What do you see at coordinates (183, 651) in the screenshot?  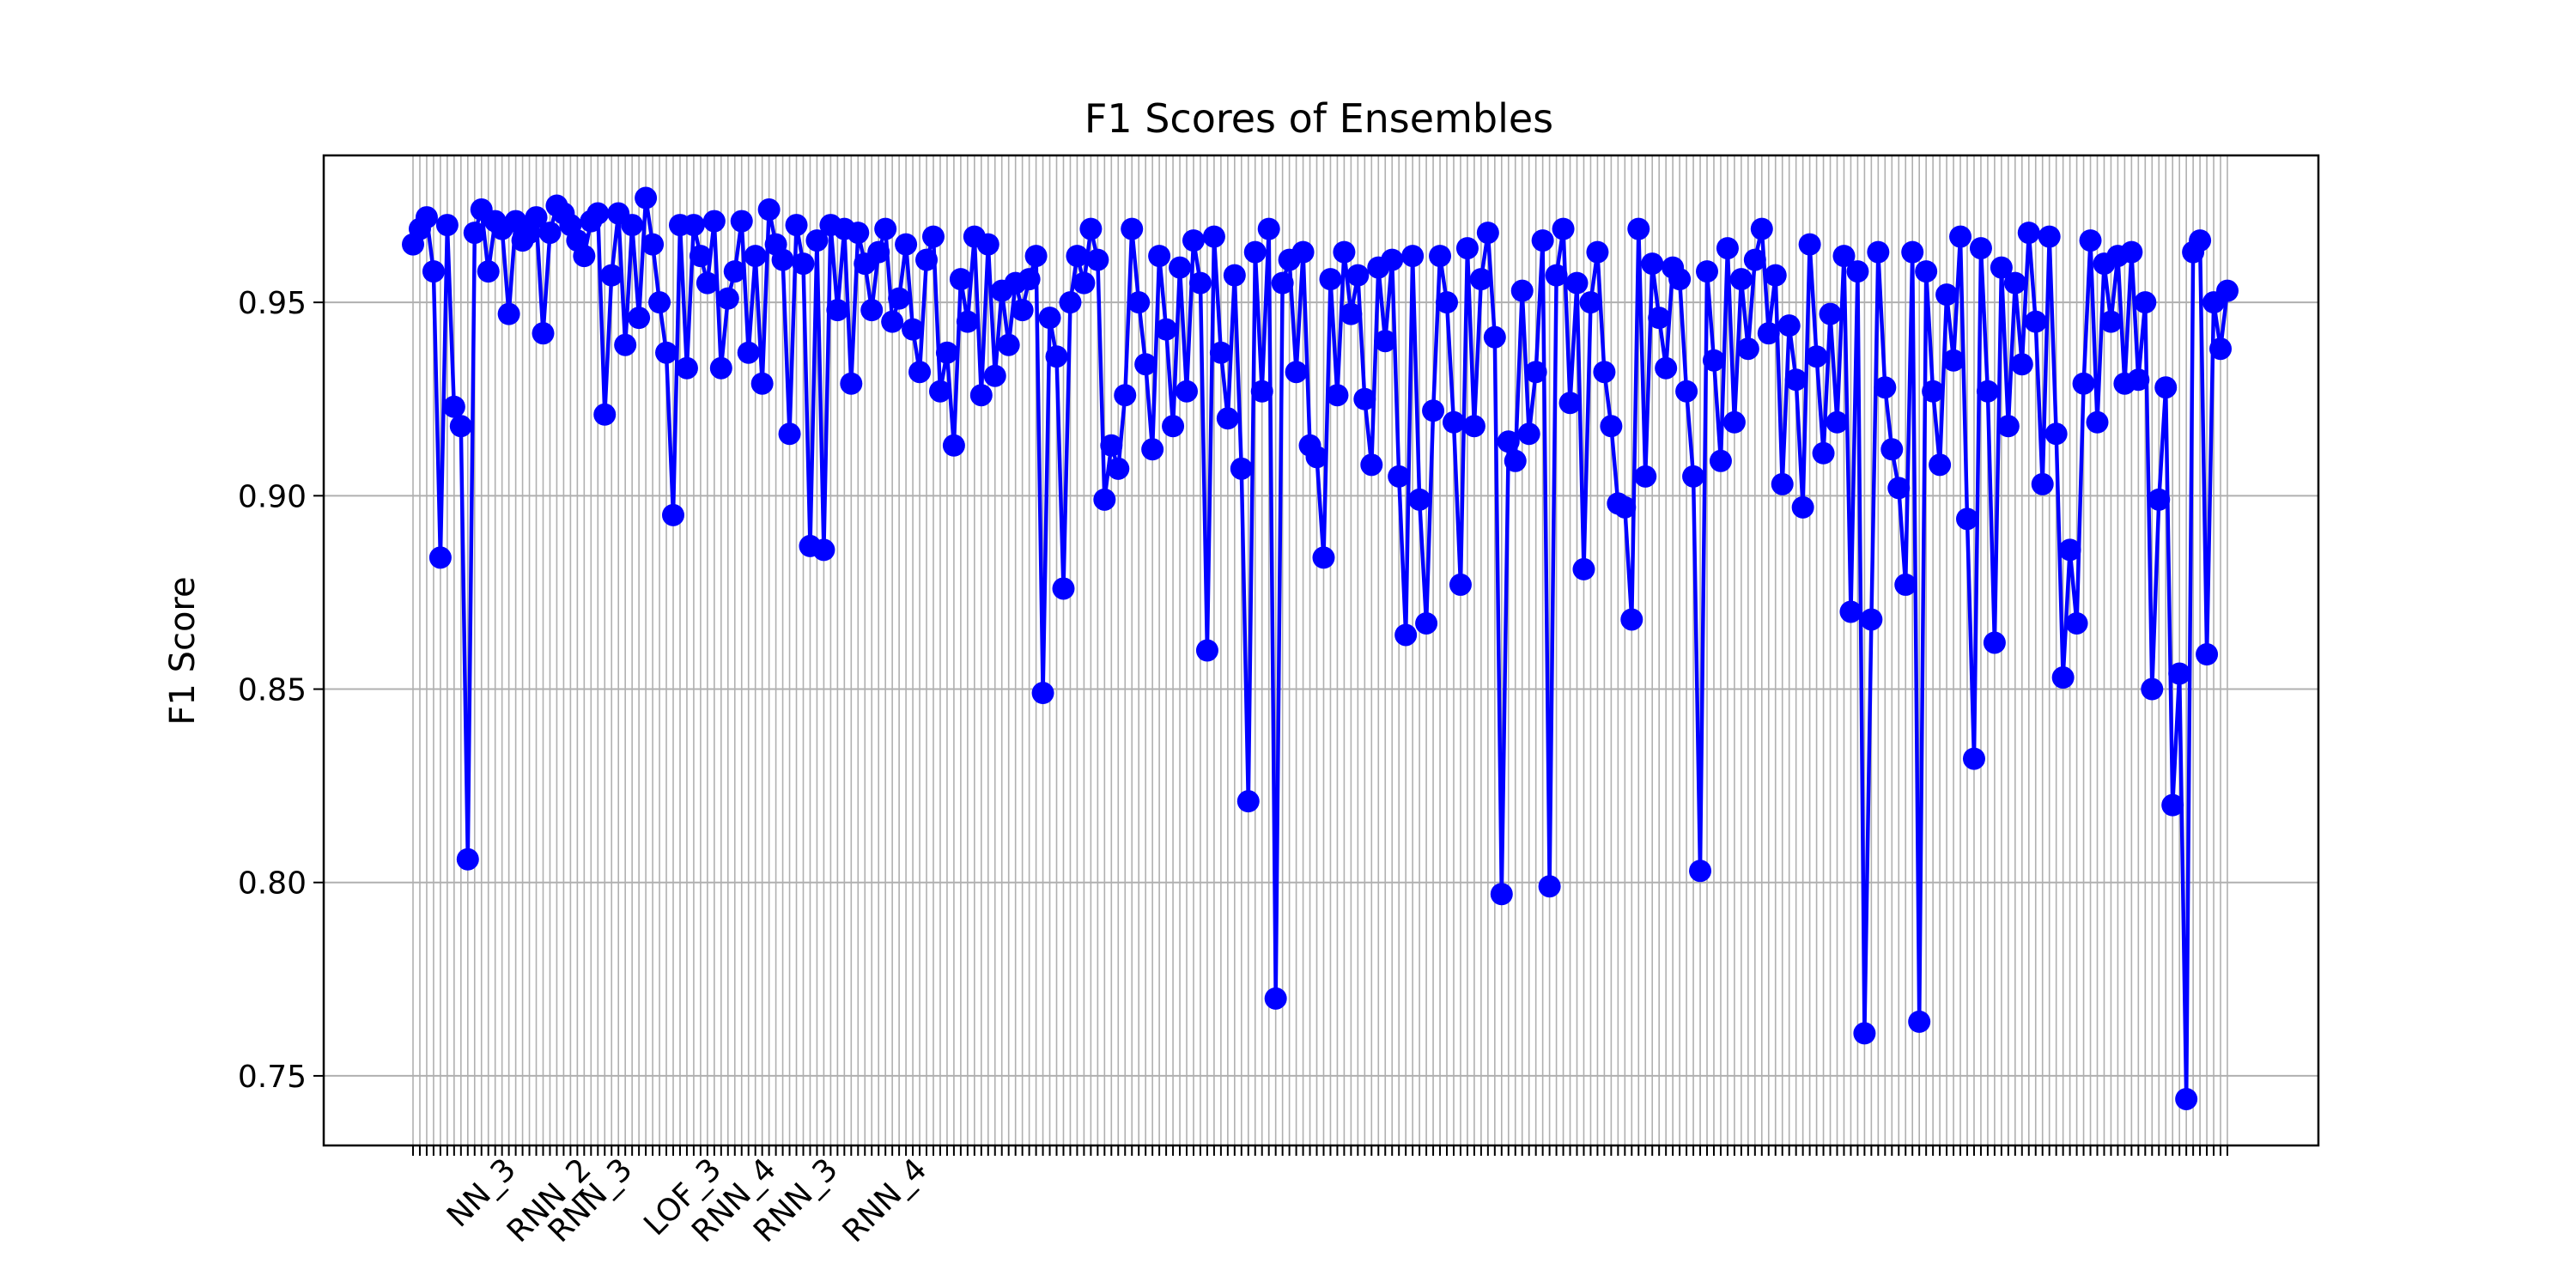 I see `y-axis-label: F1 Score` at bounding box center [183, 651].